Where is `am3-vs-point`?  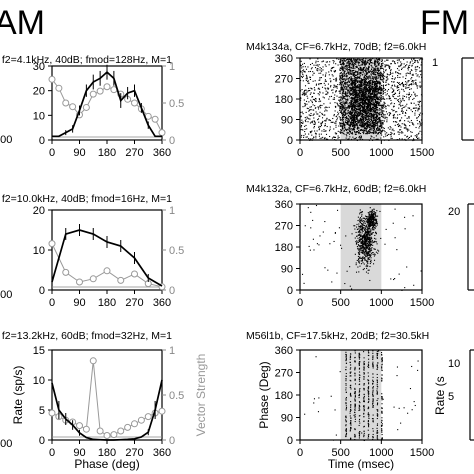 am3-vs-point is located at coordinates (141, 420).